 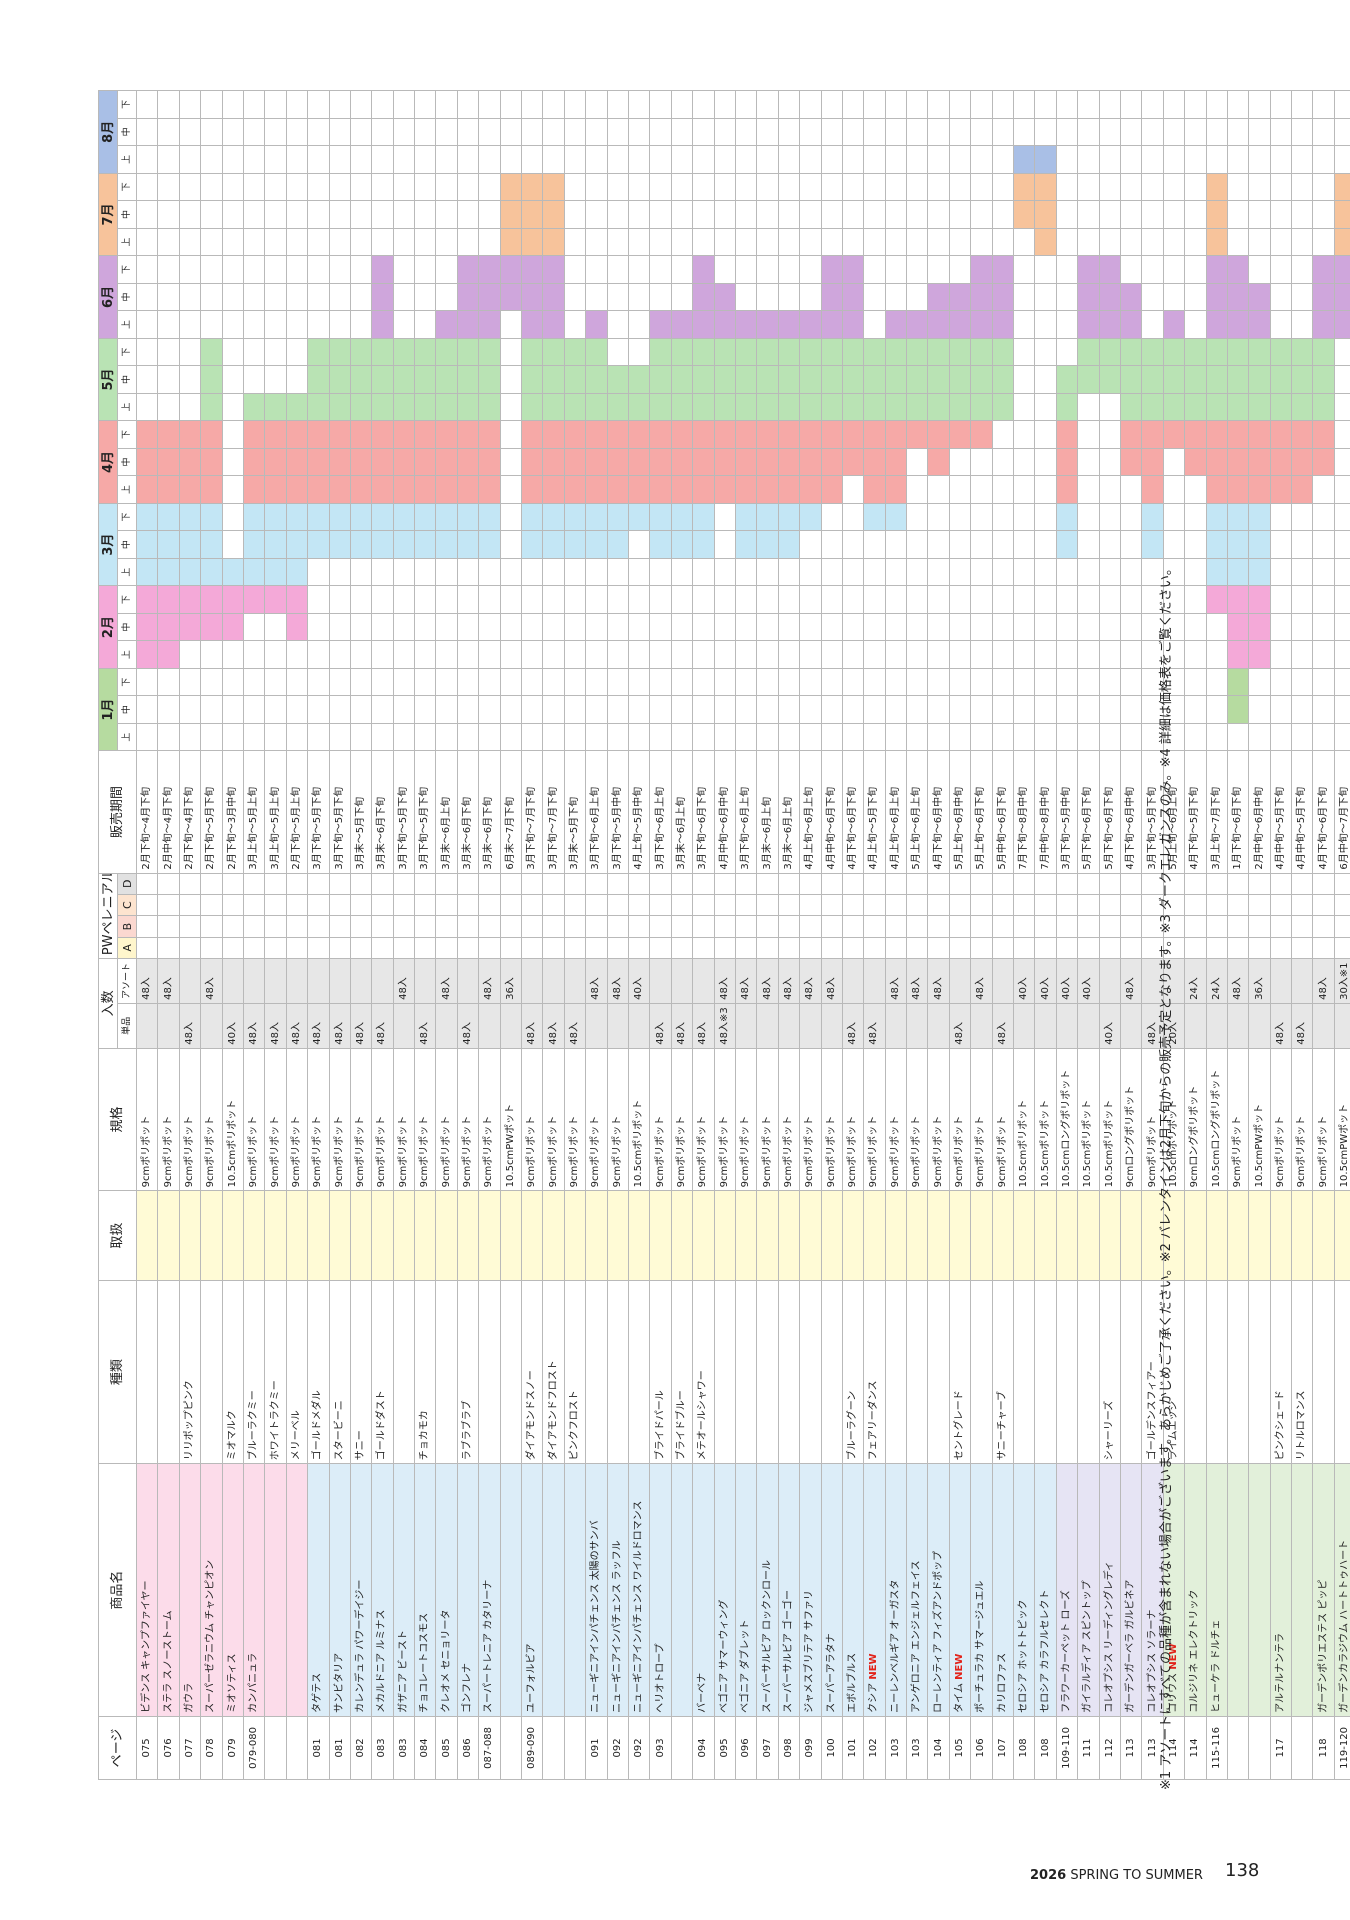 What do you see at coordinates (297, 1372) in the screenshot?
I see `cell-variety: メリーベル` at bounding box center [297, 1372].